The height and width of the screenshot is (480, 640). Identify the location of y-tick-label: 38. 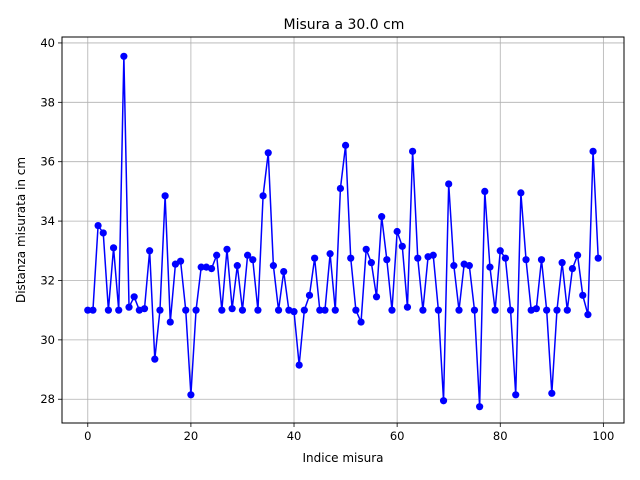
(47, 102).